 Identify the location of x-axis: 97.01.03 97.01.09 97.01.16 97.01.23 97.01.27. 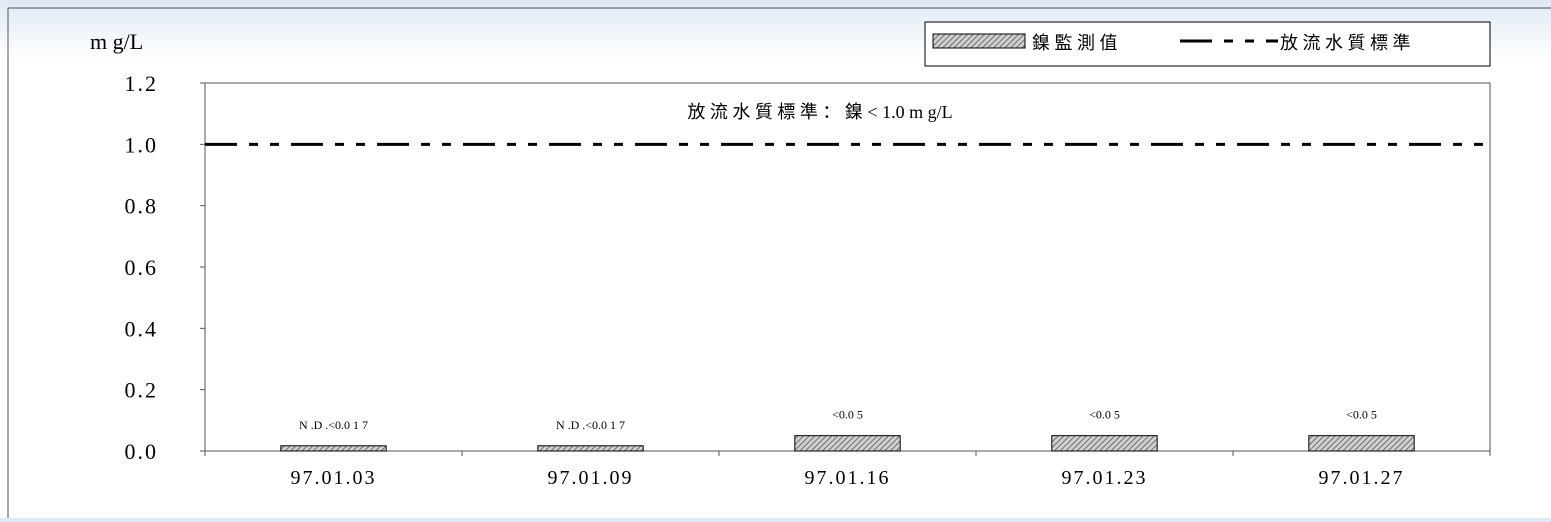
(847, 470).